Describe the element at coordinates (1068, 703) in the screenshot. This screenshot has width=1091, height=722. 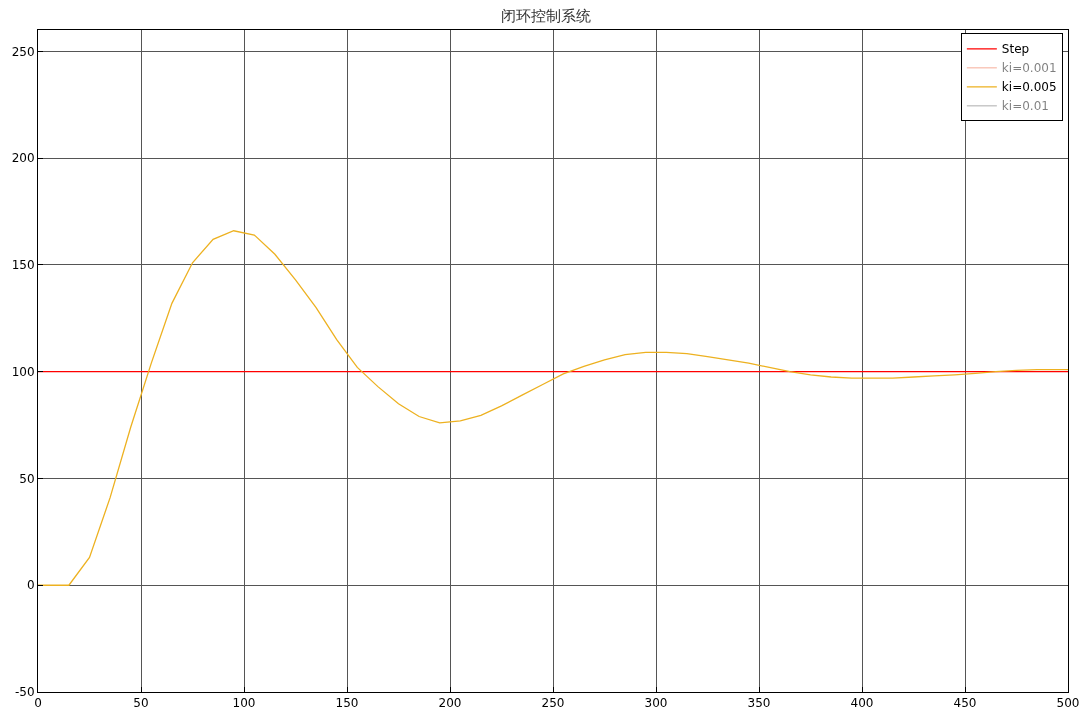
I see `x-tick-label: 500` at that location.